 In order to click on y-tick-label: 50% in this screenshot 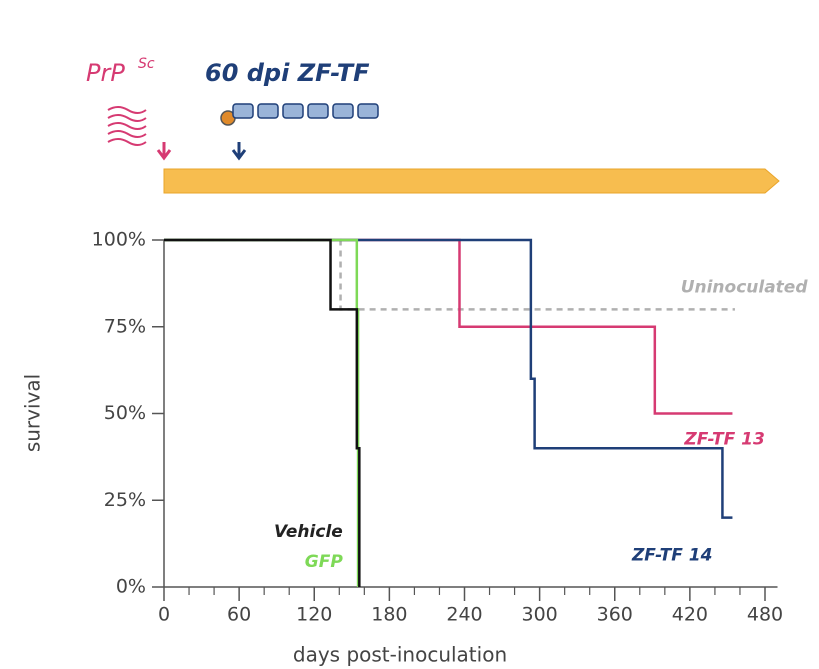, I will do `click(125, 413)`.